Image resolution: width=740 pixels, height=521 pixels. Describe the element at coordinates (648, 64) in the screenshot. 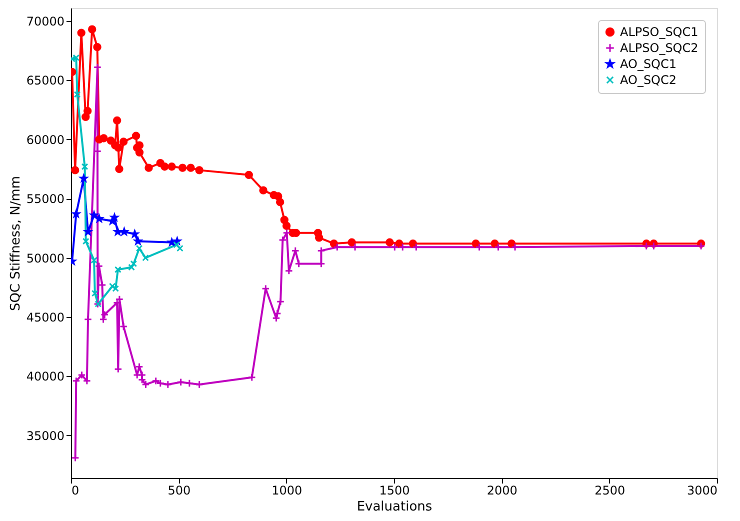

I see `legend-label: AO_SQC1` at that location.